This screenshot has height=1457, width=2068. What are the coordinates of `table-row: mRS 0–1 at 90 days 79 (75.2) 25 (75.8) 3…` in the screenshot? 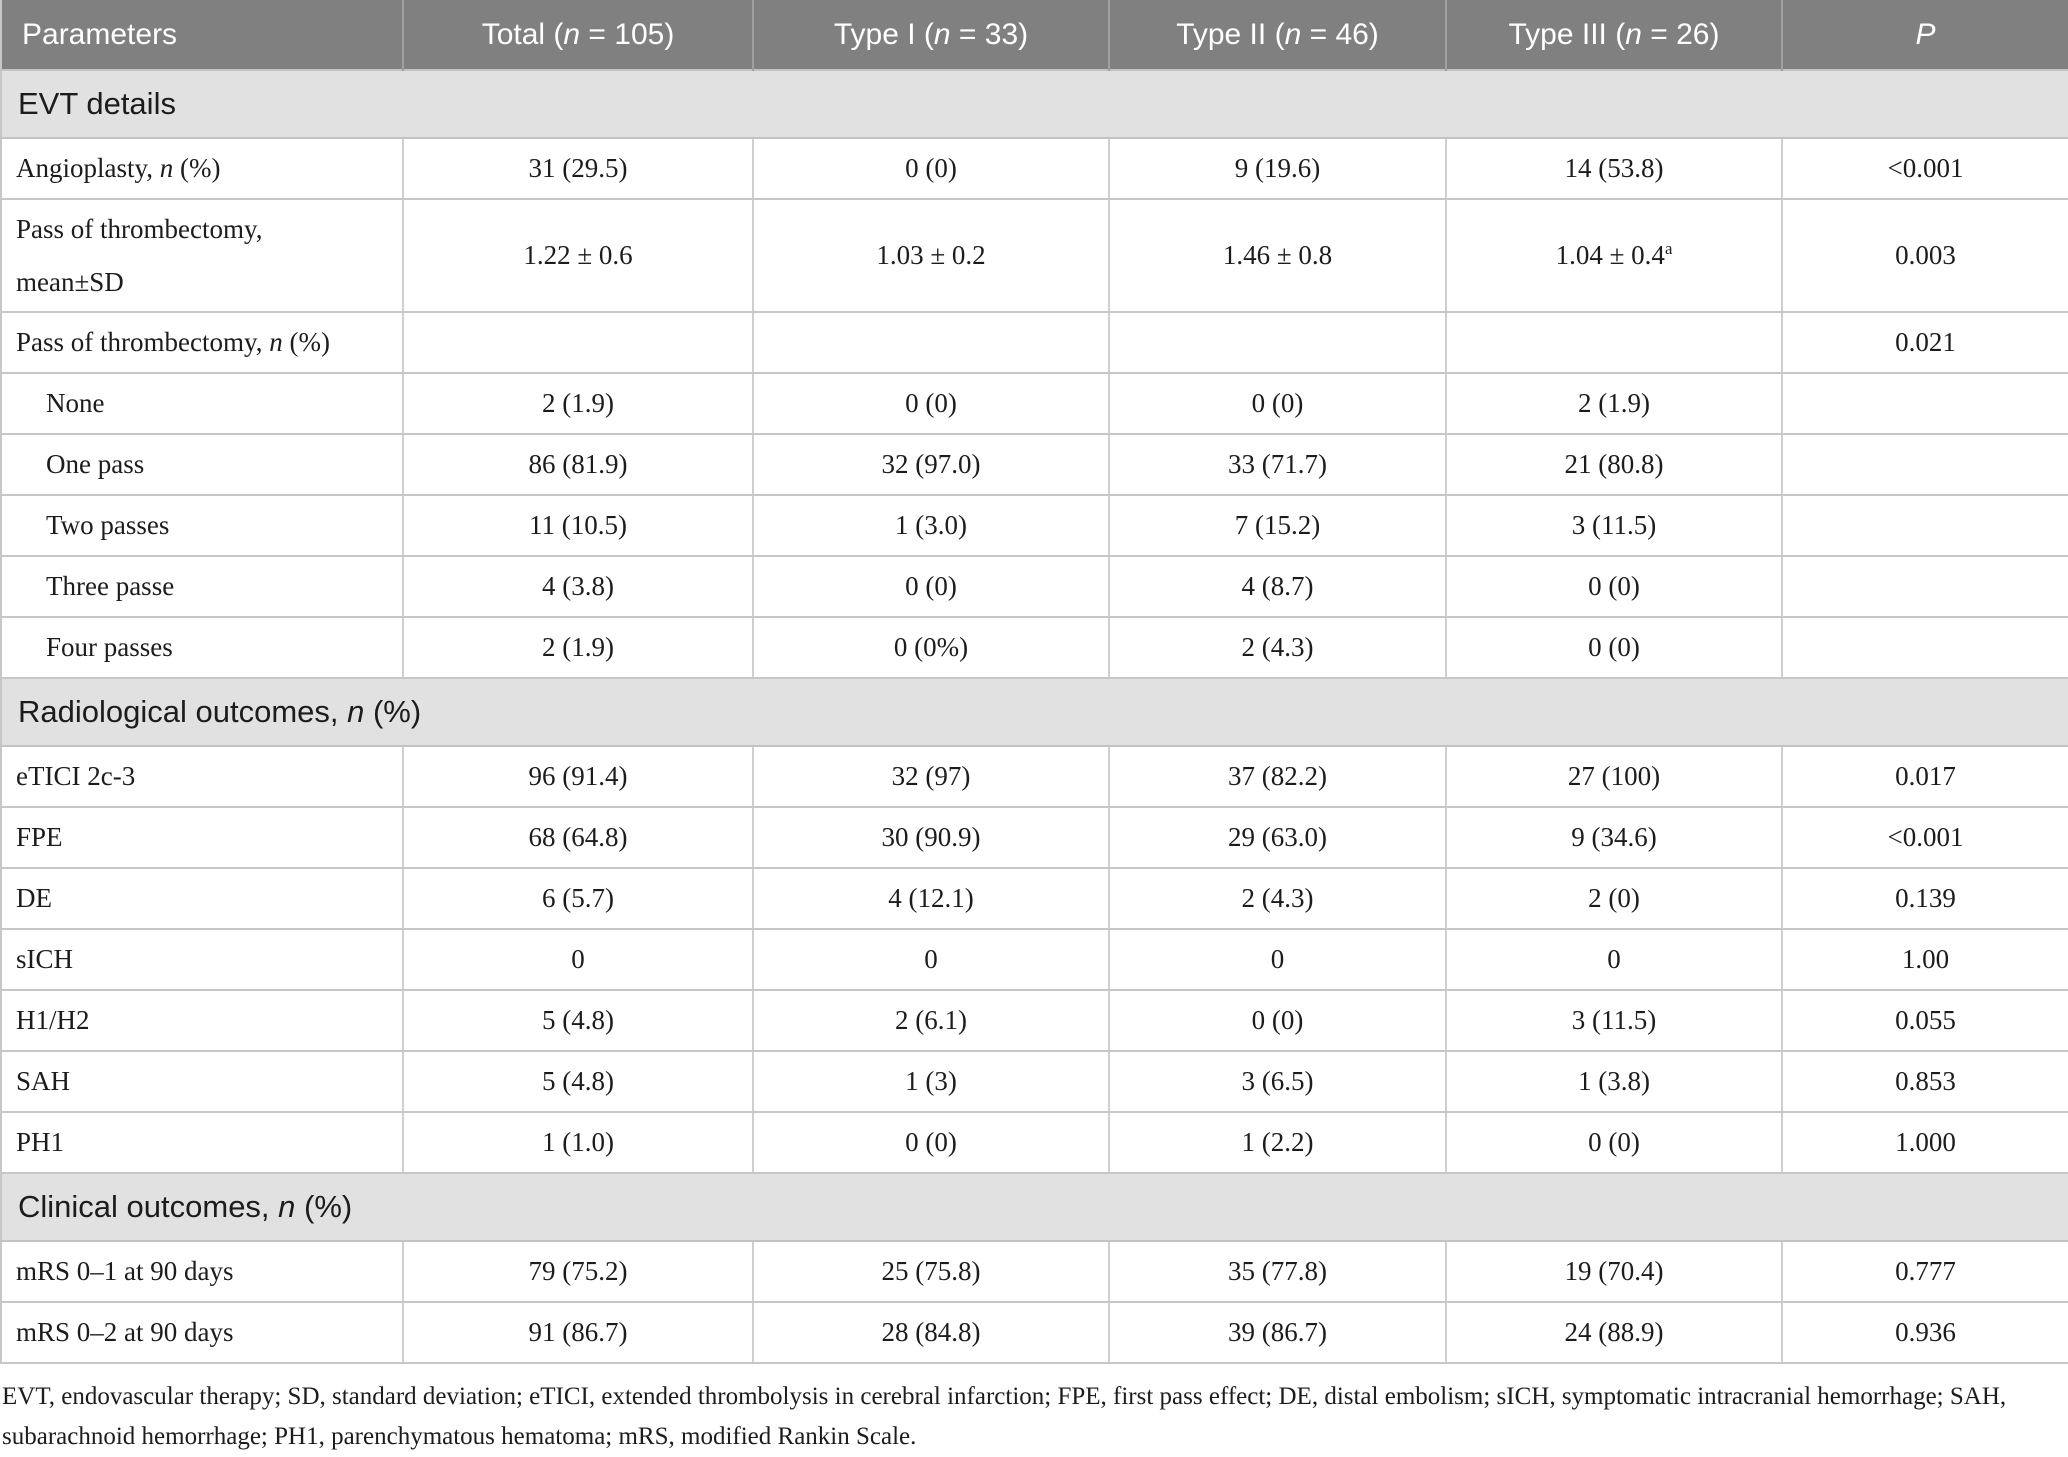 It's located at (1034, 1272).